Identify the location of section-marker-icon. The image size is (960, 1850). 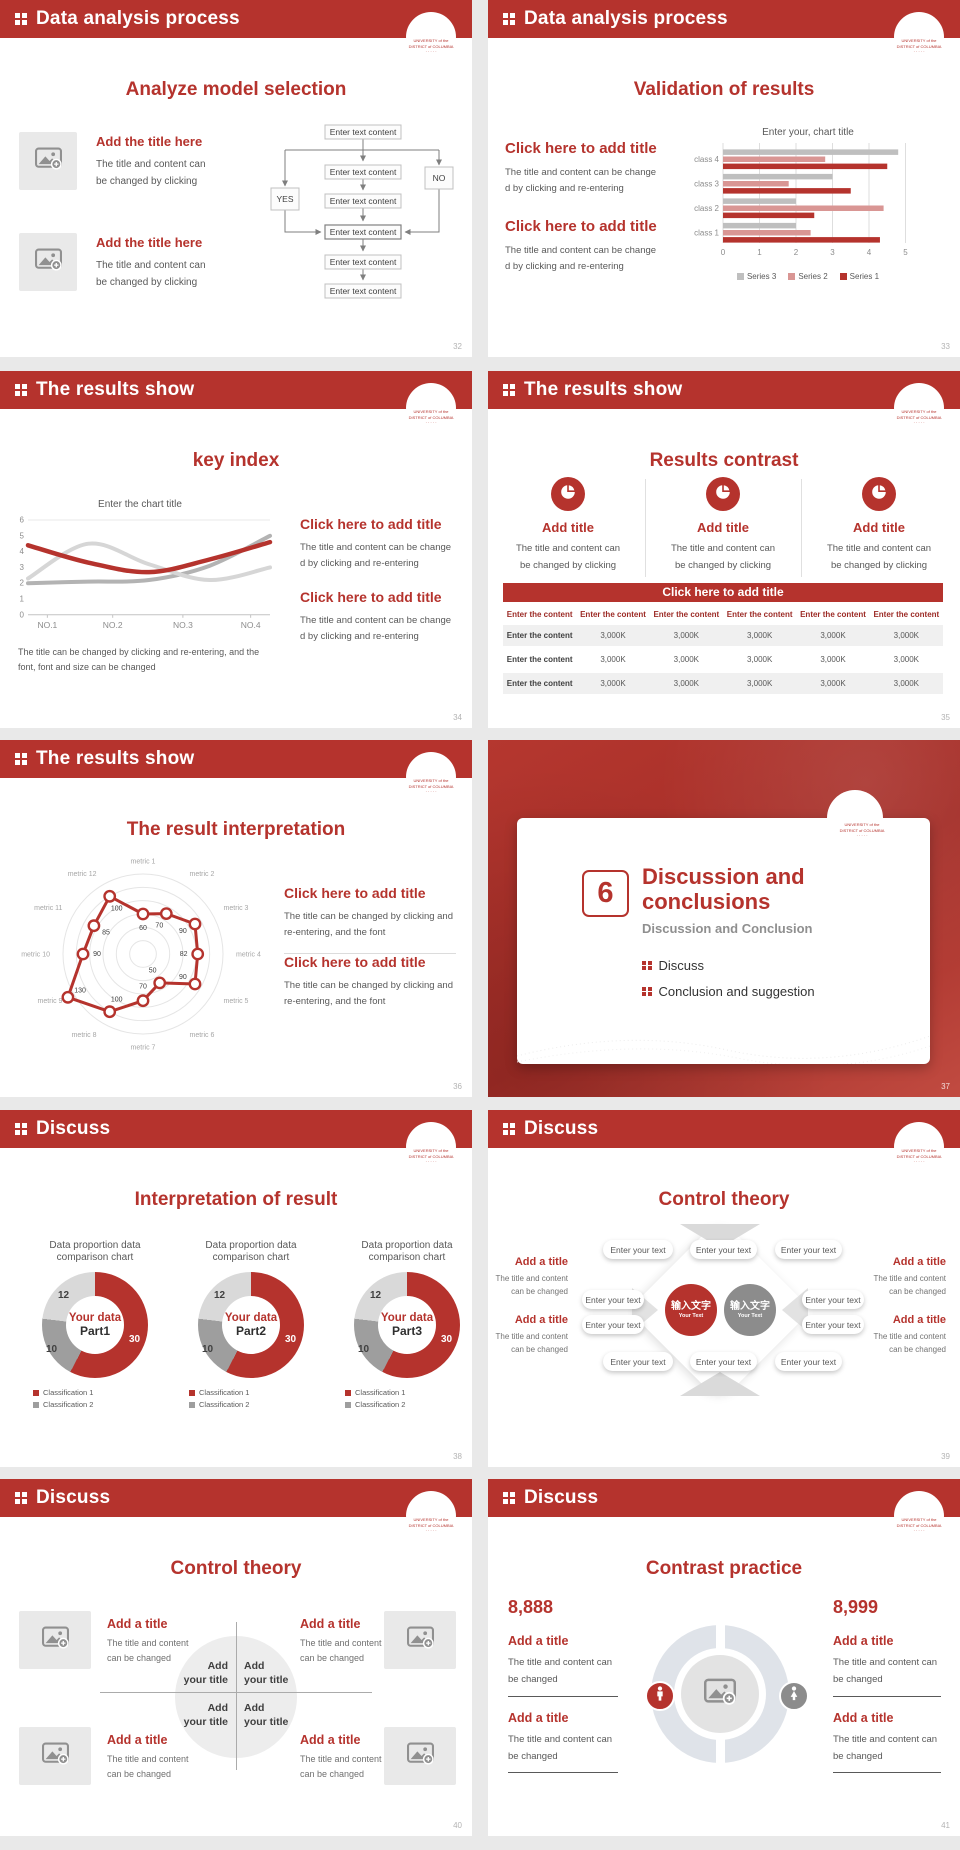
(509, 390).